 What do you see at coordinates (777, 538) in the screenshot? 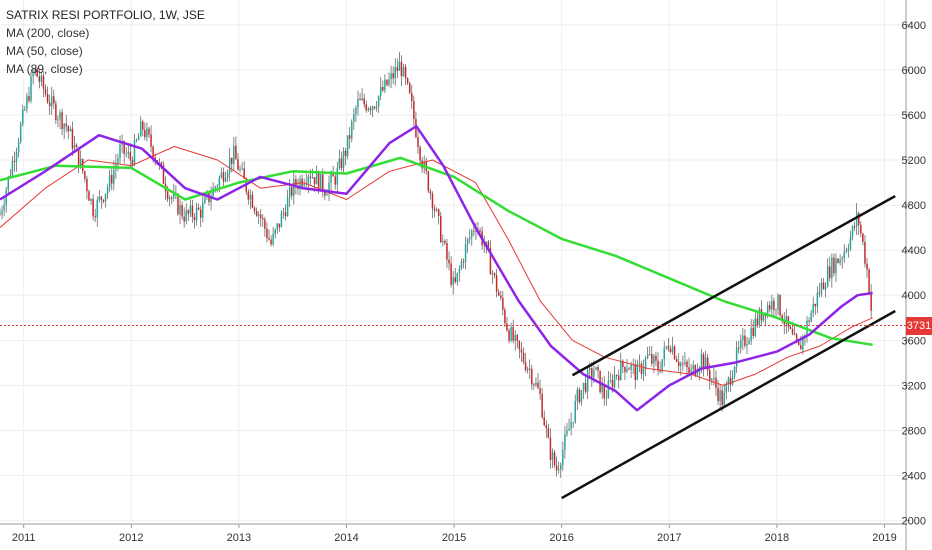
I see `x-tick-label: 2018` at bounding box center [777, 538].